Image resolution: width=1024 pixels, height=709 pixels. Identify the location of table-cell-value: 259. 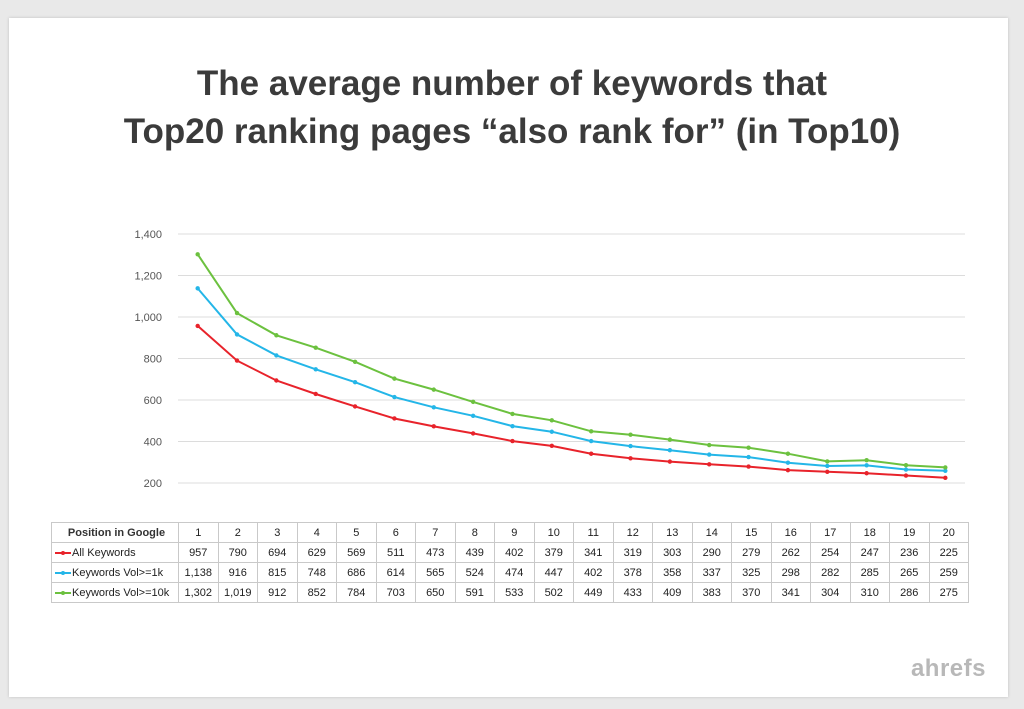
(948, 572).